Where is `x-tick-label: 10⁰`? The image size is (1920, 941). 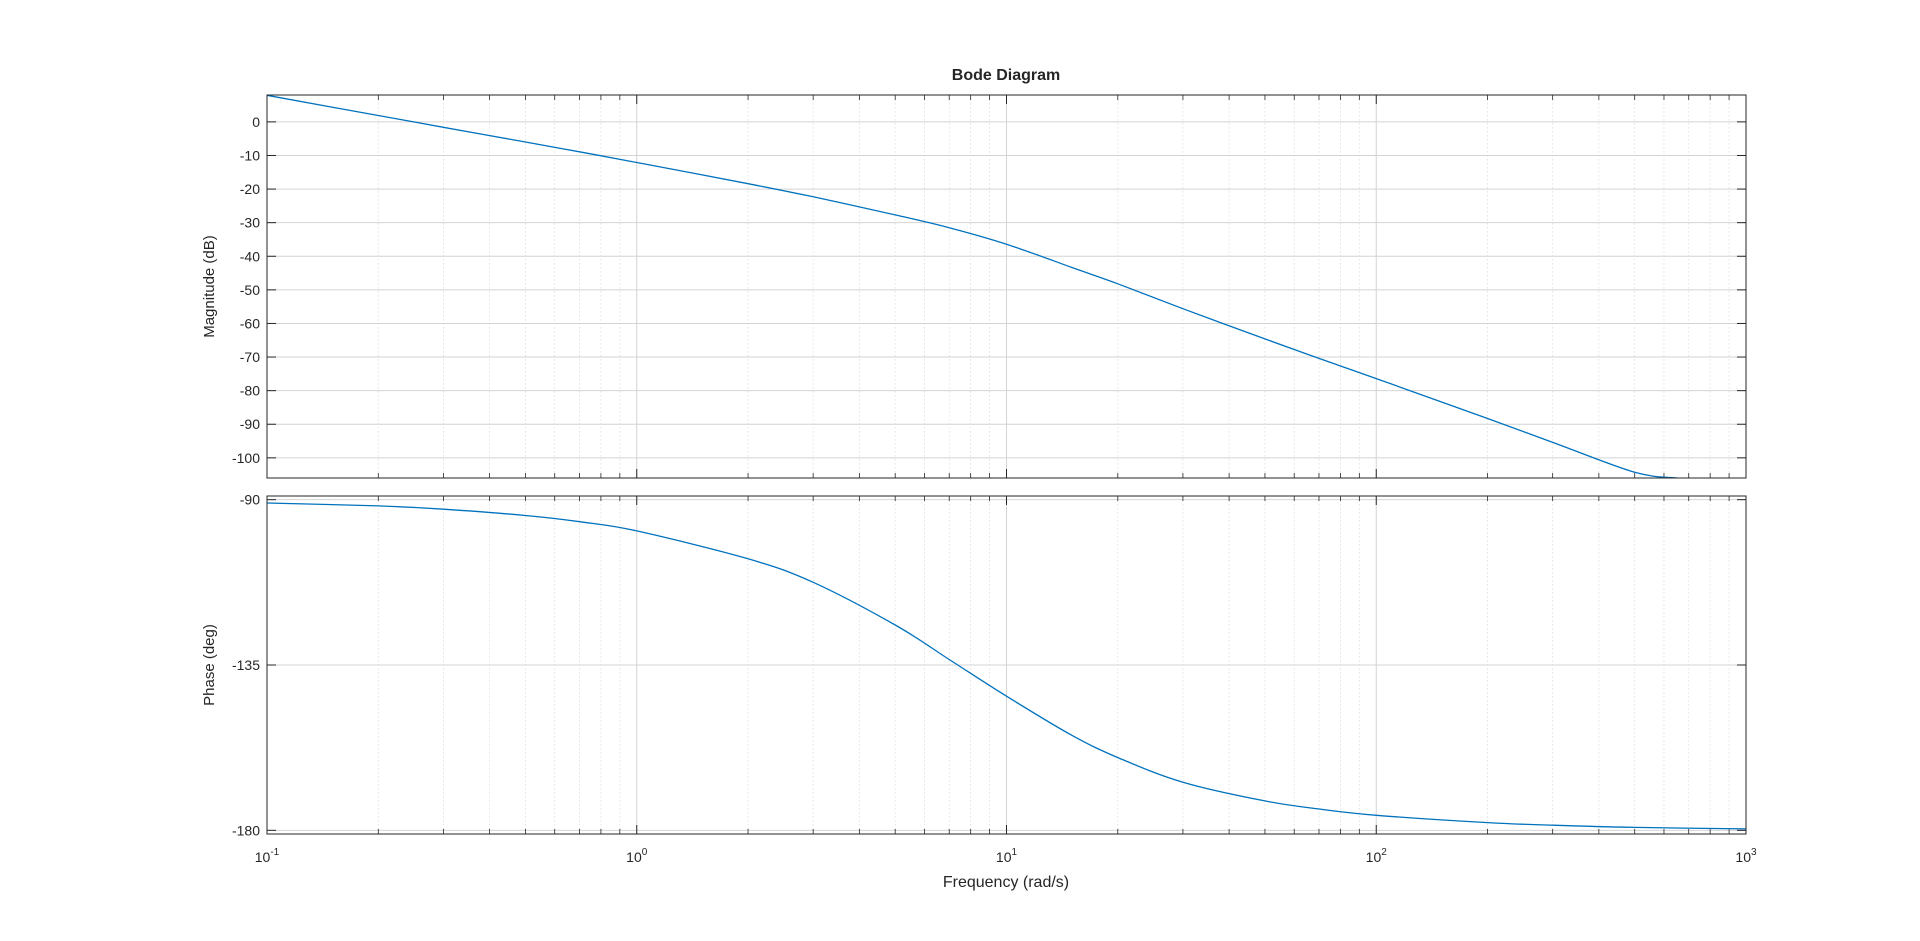 x-tick-label: 10⁰ is located at coordinates (637, 856).